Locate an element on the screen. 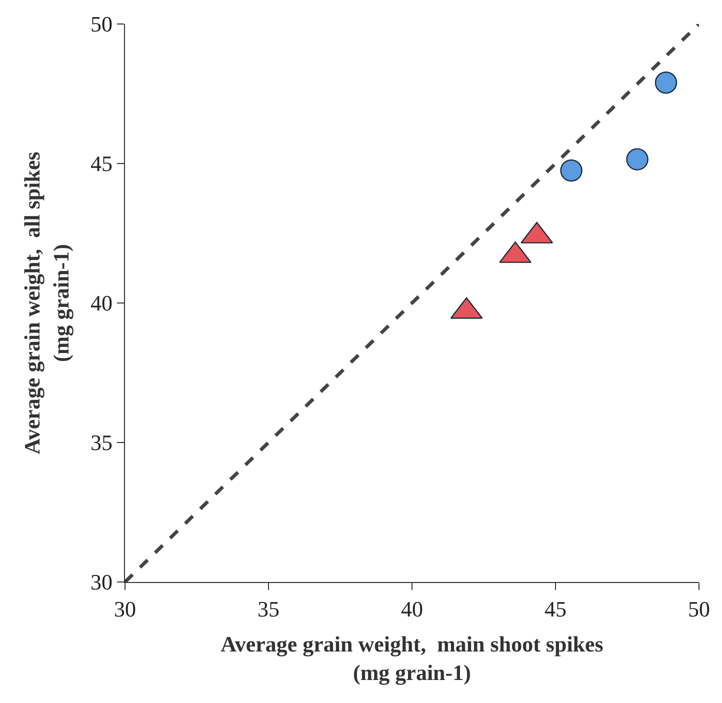 This screenshot has height=703, width=722. y-tick-label: 45 is located at coordinates (101, 163).